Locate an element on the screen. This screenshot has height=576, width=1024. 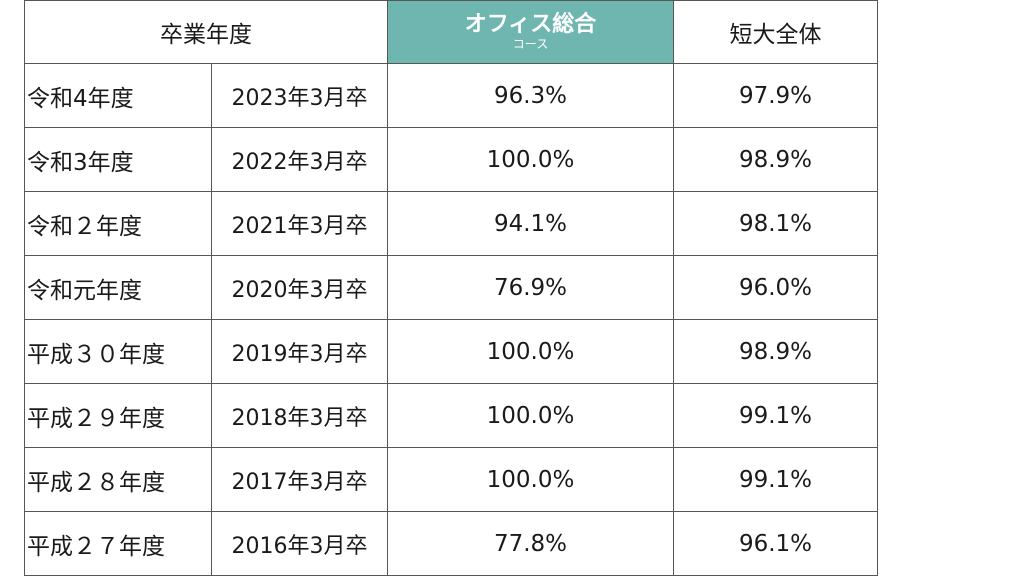
graduation-date-cell: 2022年3月卒 is located at coordinates (299, 159).